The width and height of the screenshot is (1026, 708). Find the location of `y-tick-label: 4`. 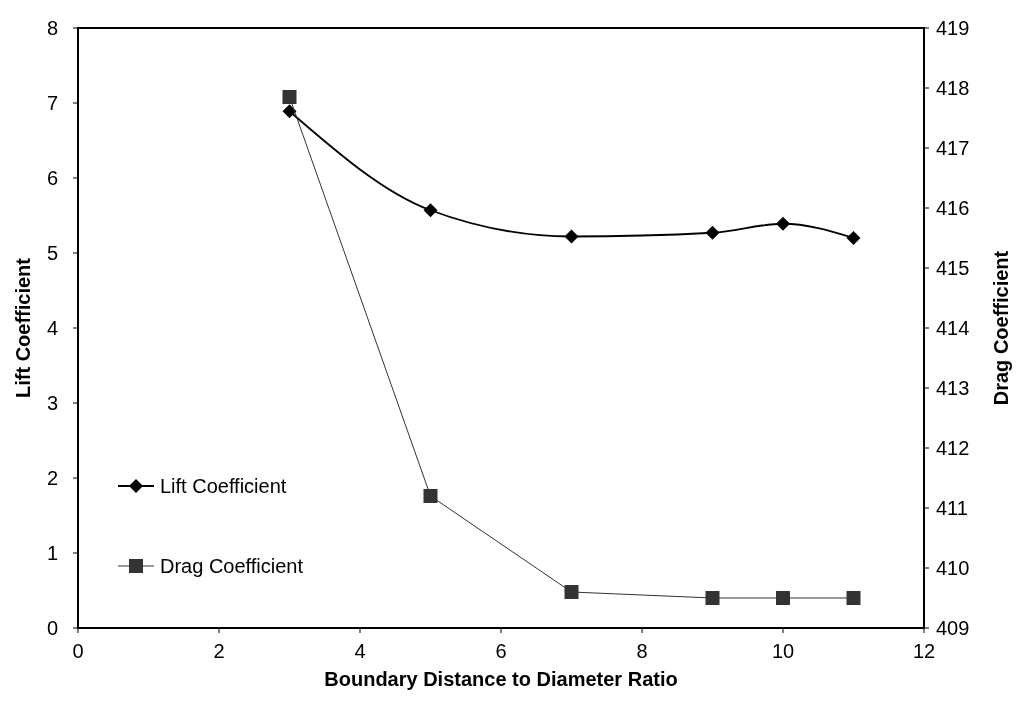

y-tick-label: 4 is located at coordinates (52, 328).